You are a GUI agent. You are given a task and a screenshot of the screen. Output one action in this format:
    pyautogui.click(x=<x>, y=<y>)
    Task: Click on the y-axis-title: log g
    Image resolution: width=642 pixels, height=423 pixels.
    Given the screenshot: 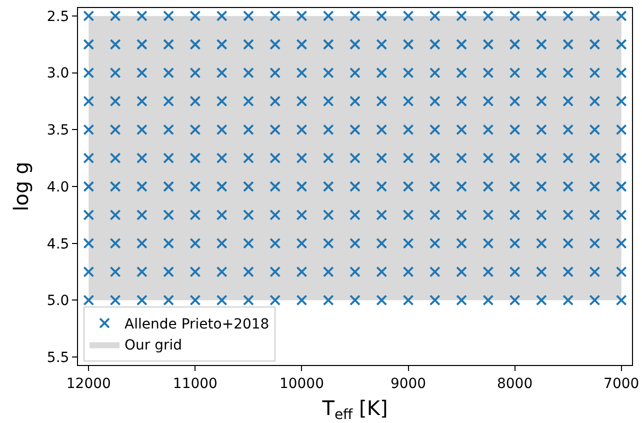 What is the action you would take?
    pyautogui.click(x=21, y=187)
    